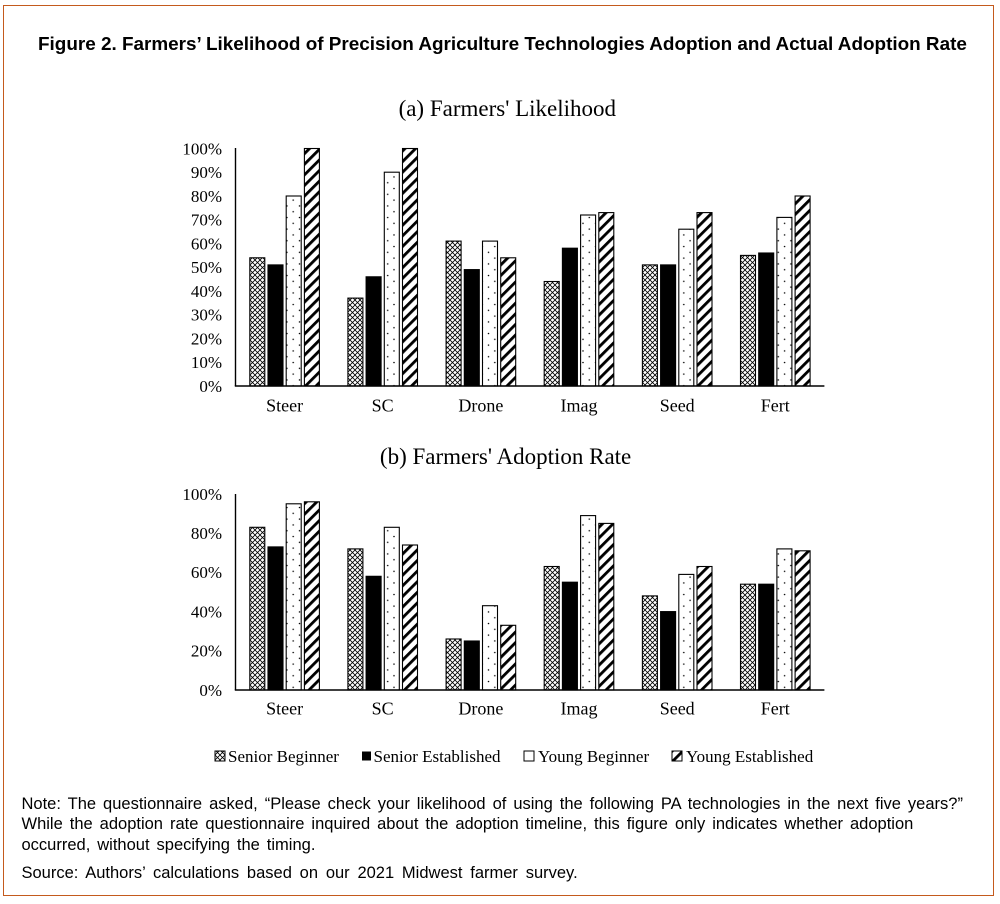 Image resolution: width=1000 pixels, height=904 pixels. Describe the element at coordinates (750, 756) in the screenshot. I see `svg-text: Young Established` at that location.